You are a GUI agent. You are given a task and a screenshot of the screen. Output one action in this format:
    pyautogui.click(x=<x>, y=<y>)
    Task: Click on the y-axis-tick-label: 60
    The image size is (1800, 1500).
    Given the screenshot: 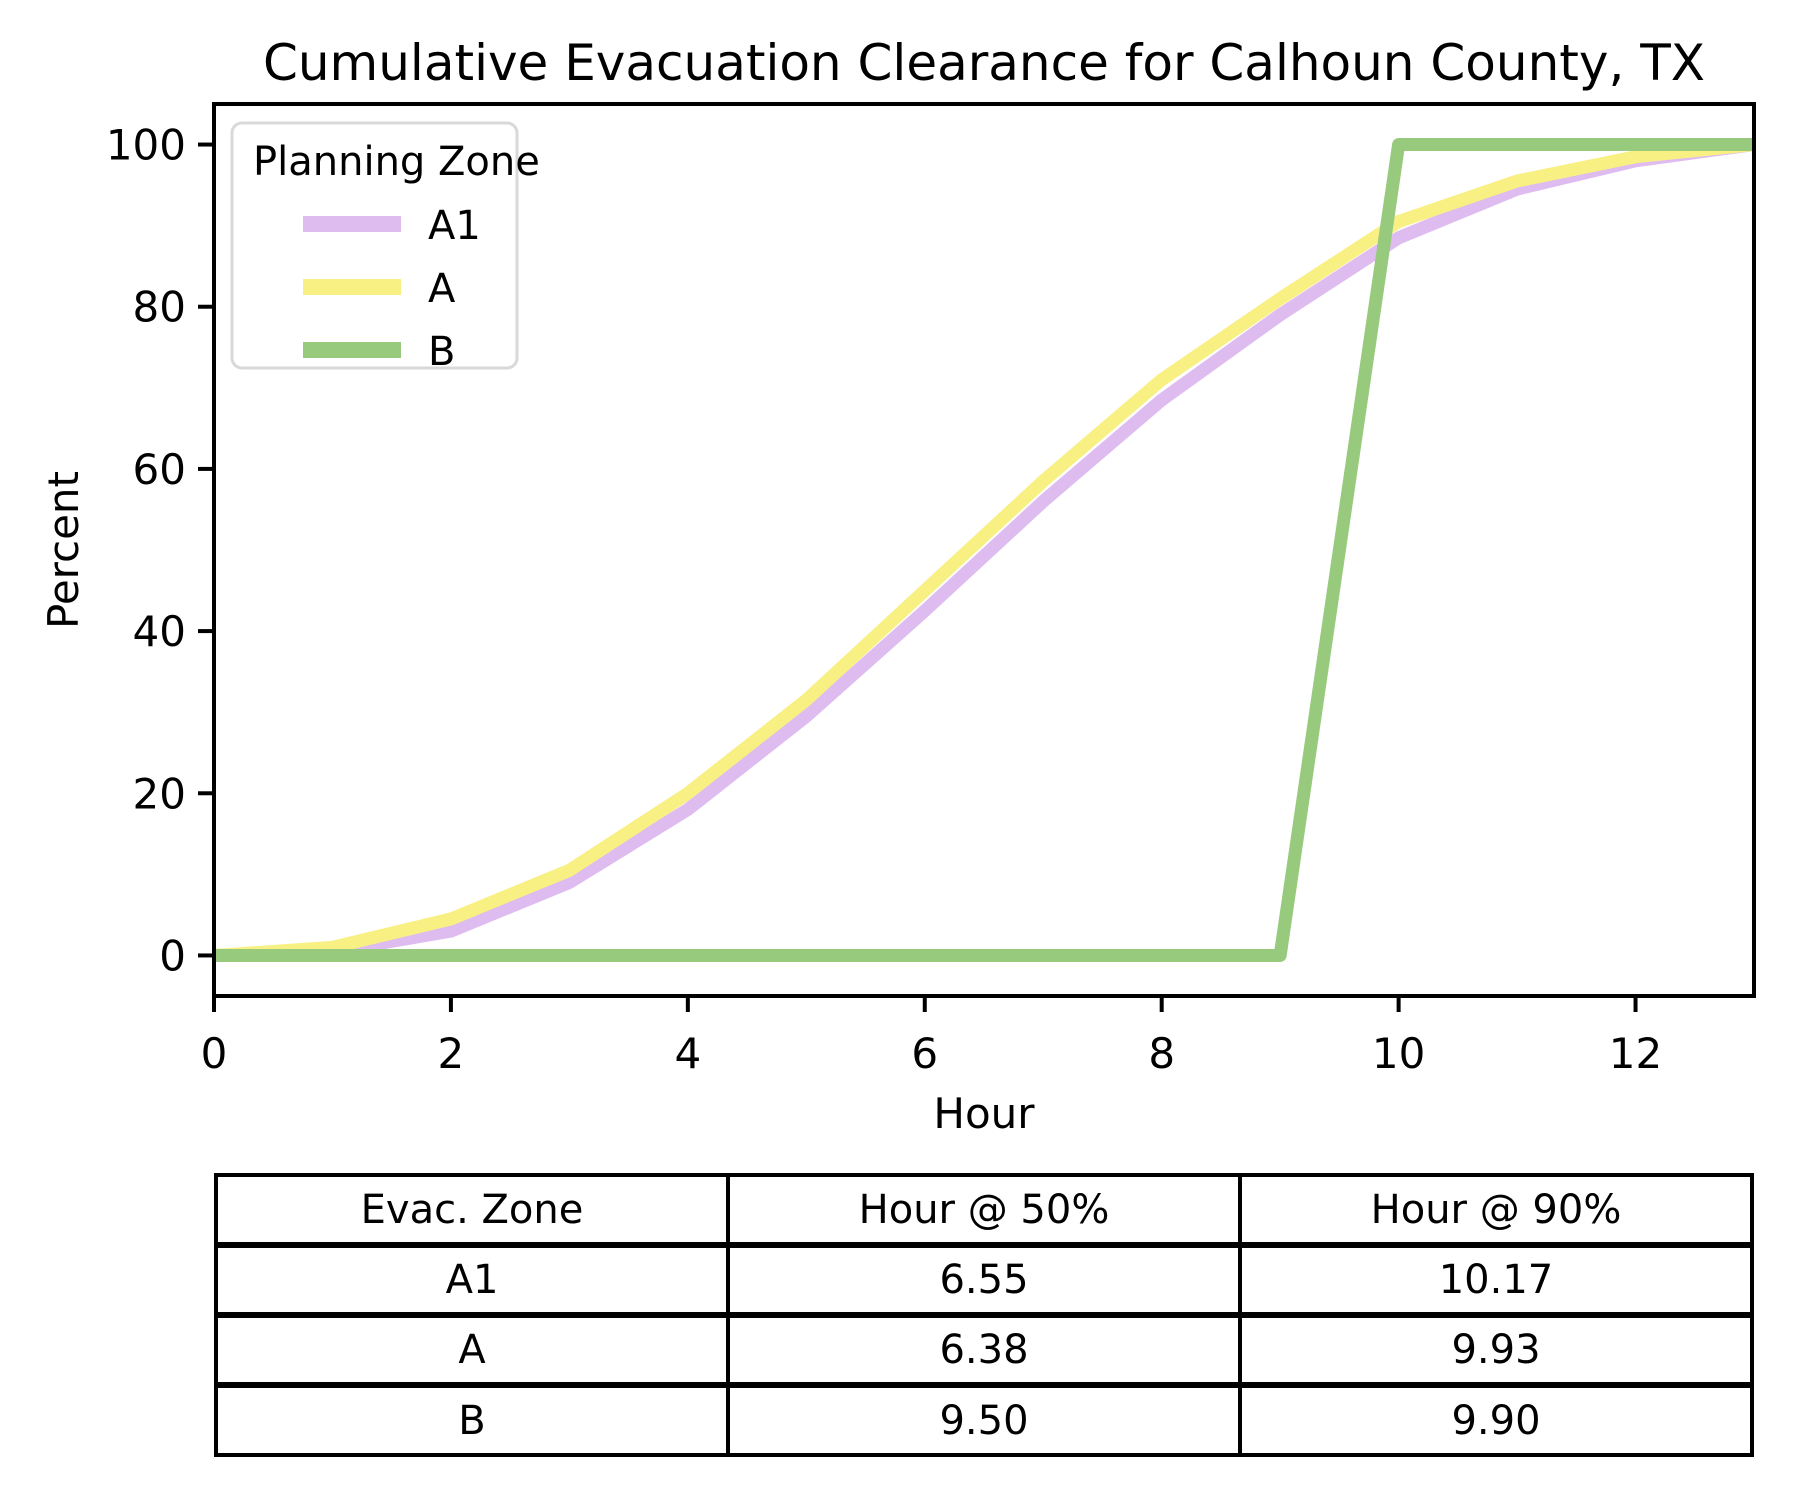 What is the action you would take?
    pyautogui.click(x=159, y=469)
    